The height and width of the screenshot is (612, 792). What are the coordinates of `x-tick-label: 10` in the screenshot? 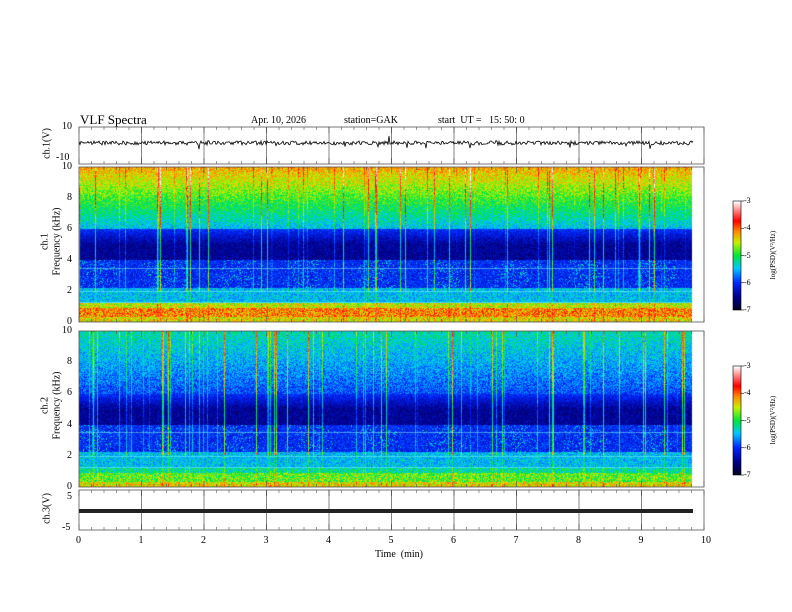 It's located at (706, 540).